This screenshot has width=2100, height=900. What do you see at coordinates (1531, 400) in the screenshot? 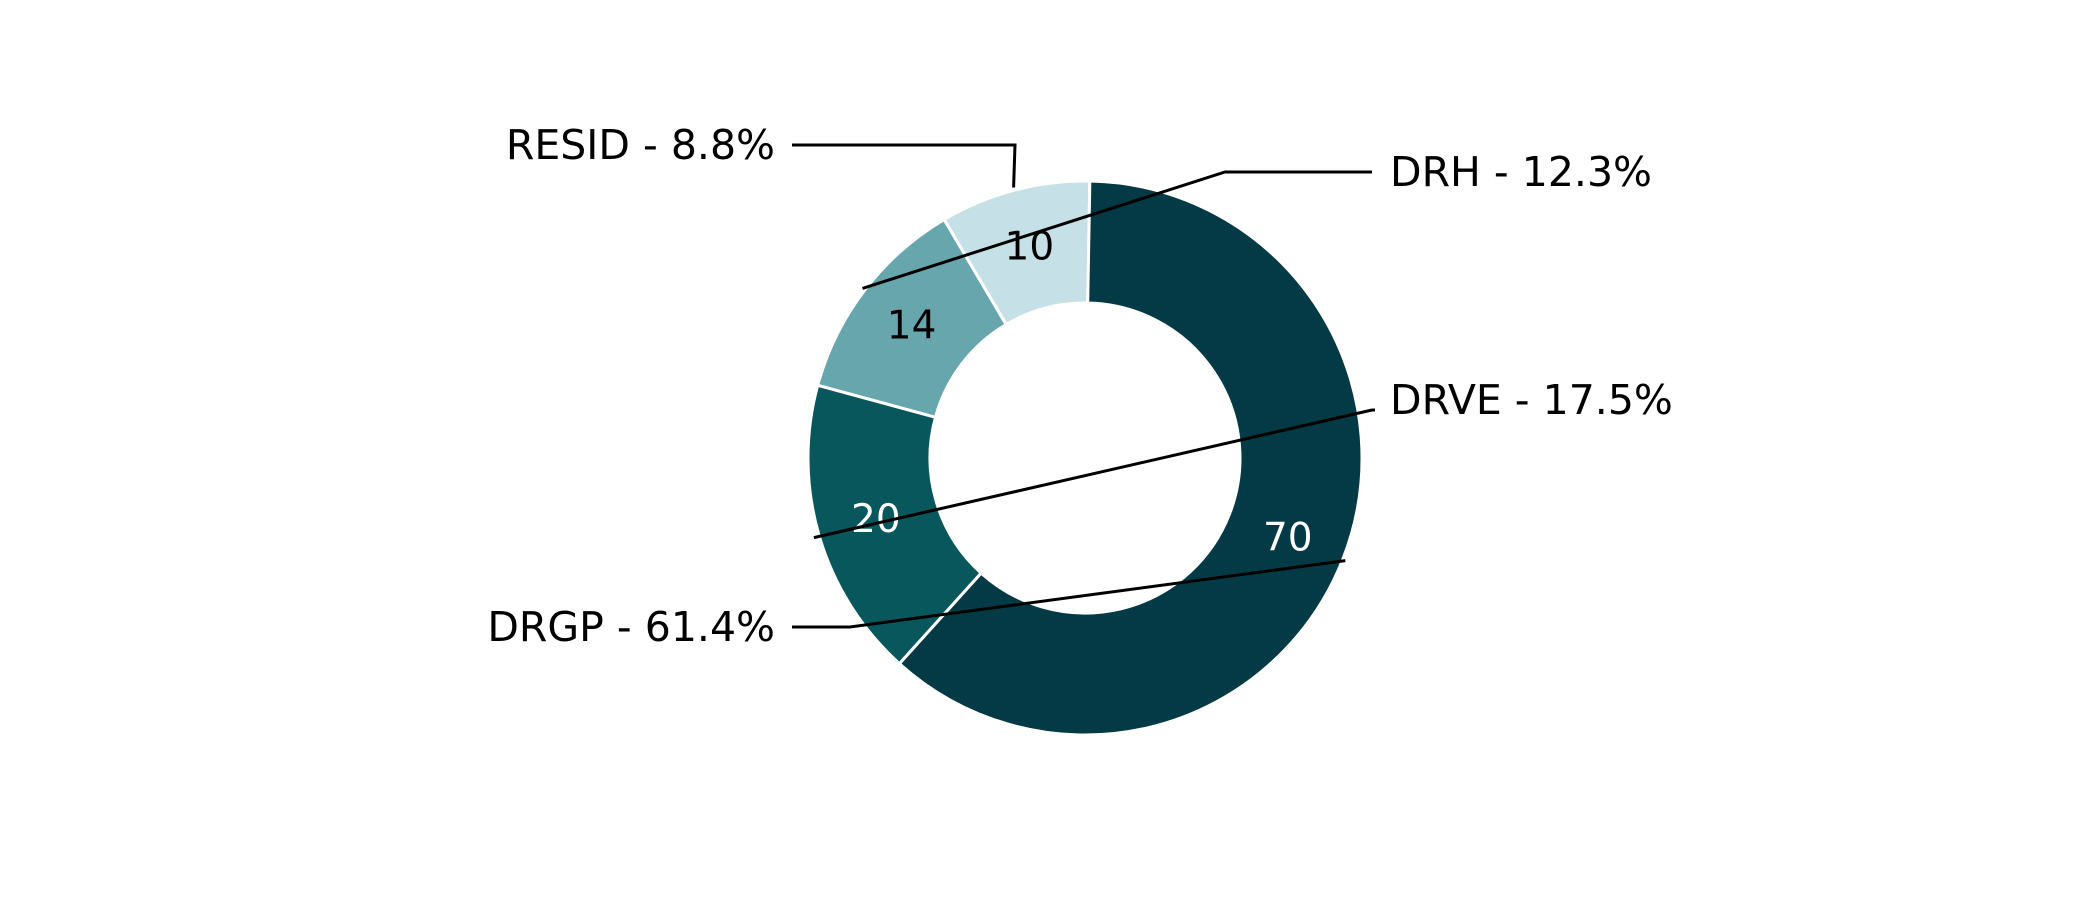
I see `callout-label-drve: DRVE - 17.5%` at bounding box center [1531, 400].